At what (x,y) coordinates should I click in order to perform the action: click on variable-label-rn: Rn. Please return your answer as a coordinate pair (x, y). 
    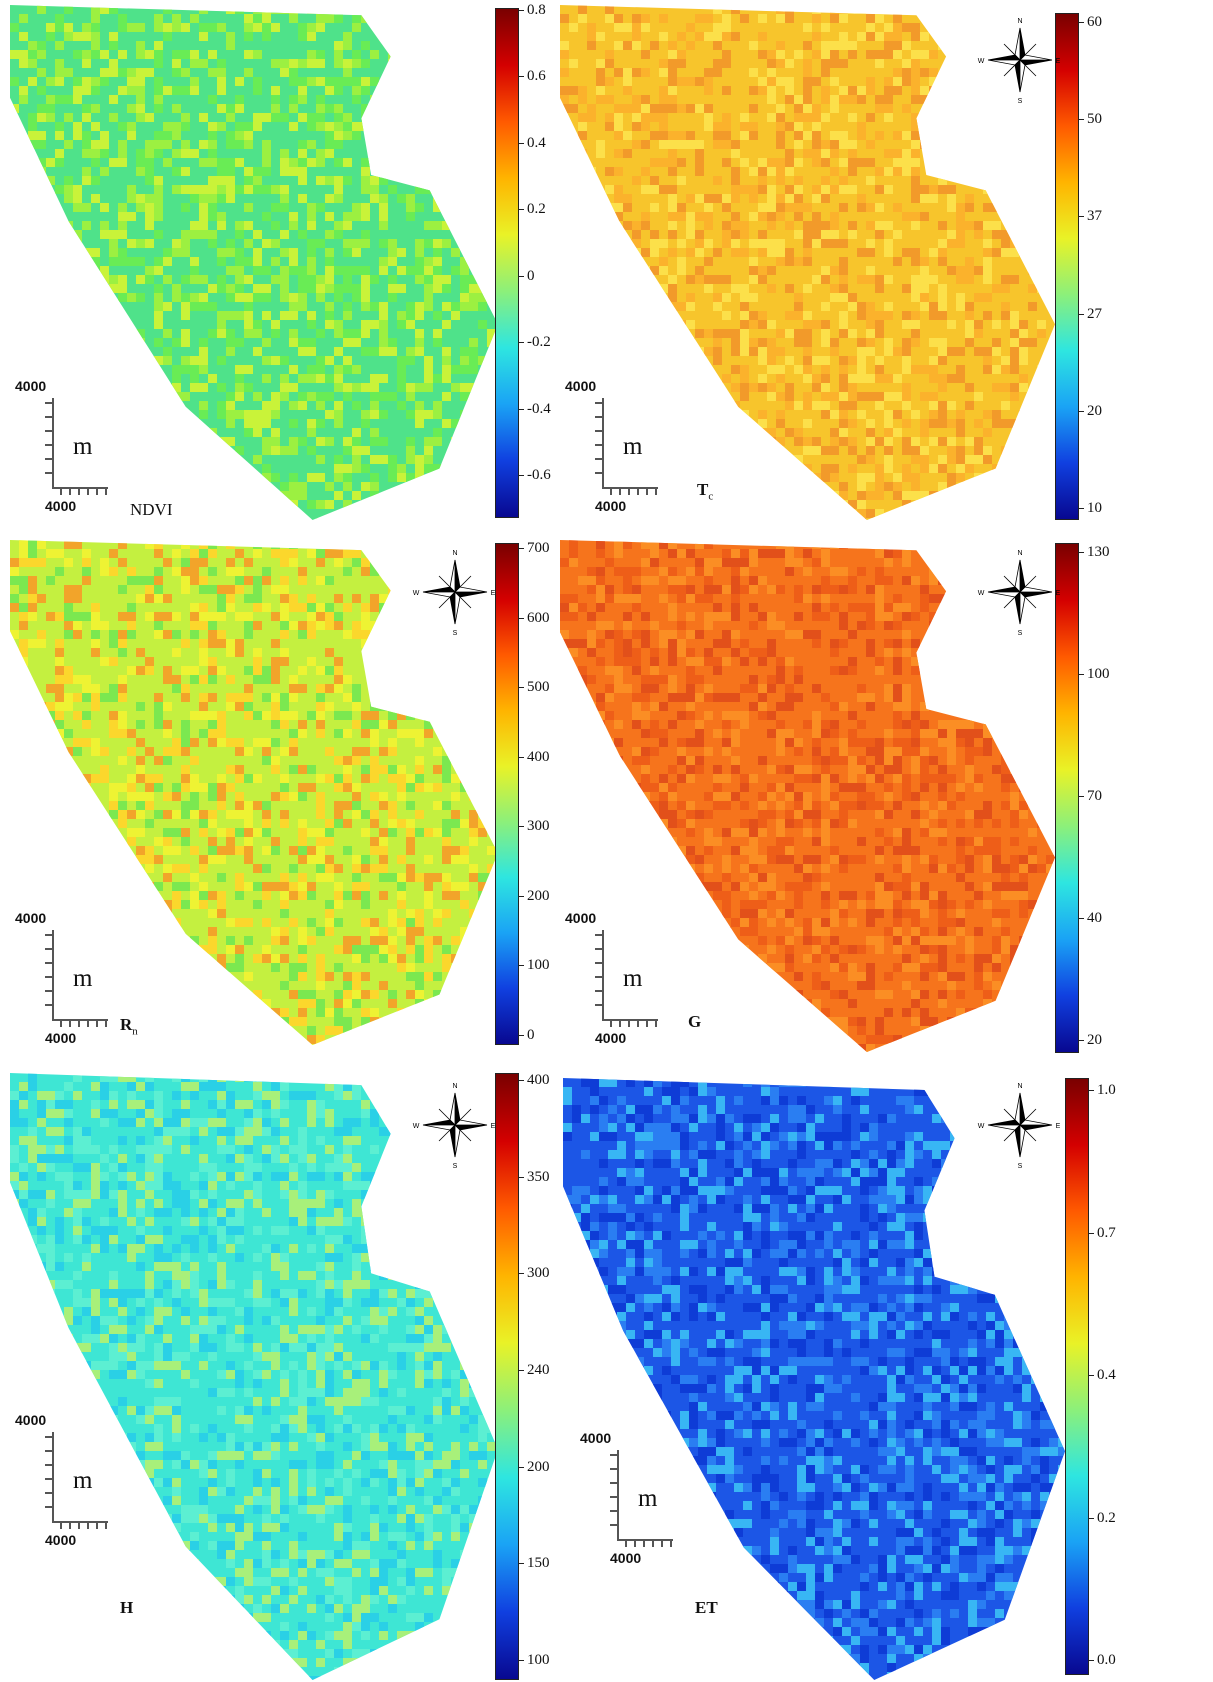
    Looking at the image, I should click on (129, 1026).